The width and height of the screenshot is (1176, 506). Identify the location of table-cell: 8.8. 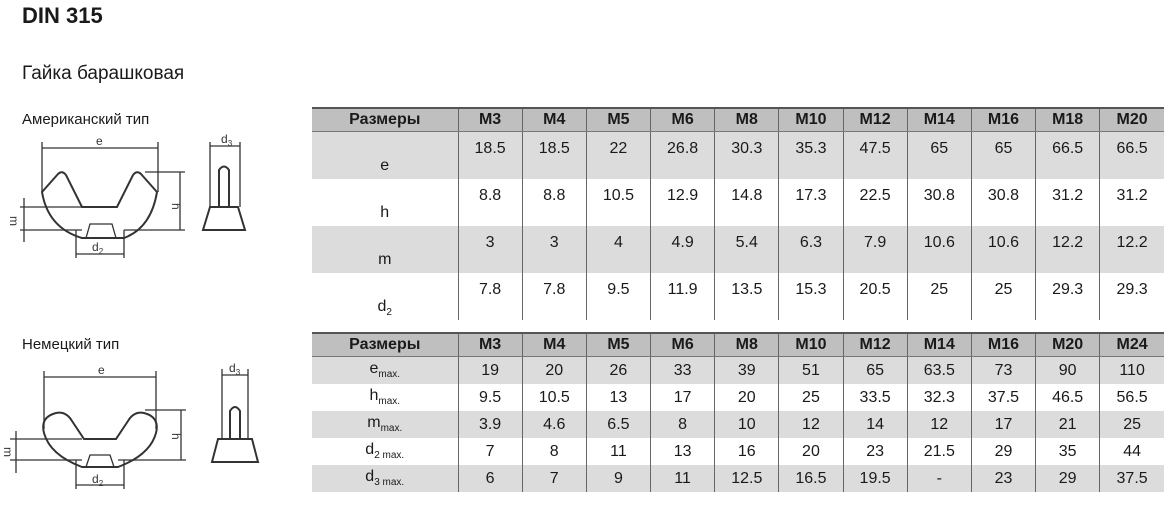
(490, 202).